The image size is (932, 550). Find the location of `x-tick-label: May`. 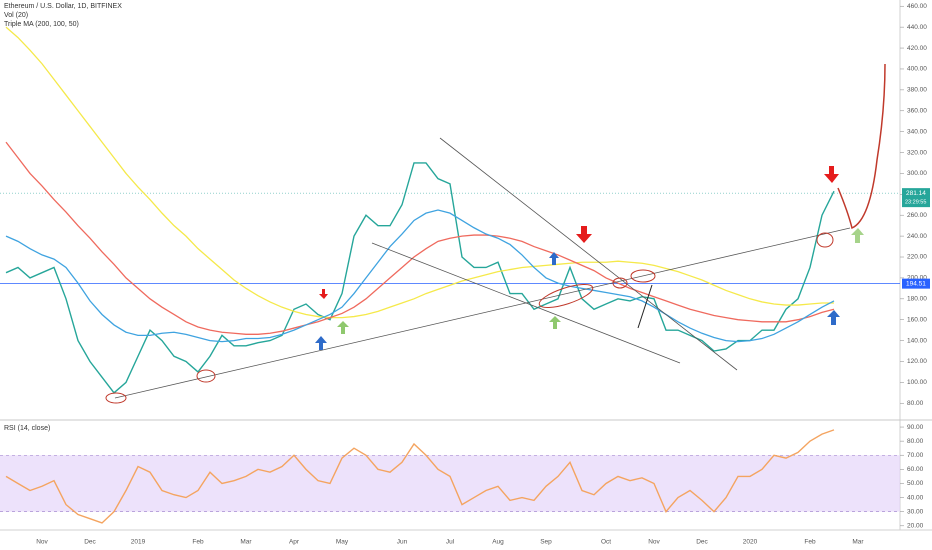

x-tick-label: May is located at coordinates (342, 542).